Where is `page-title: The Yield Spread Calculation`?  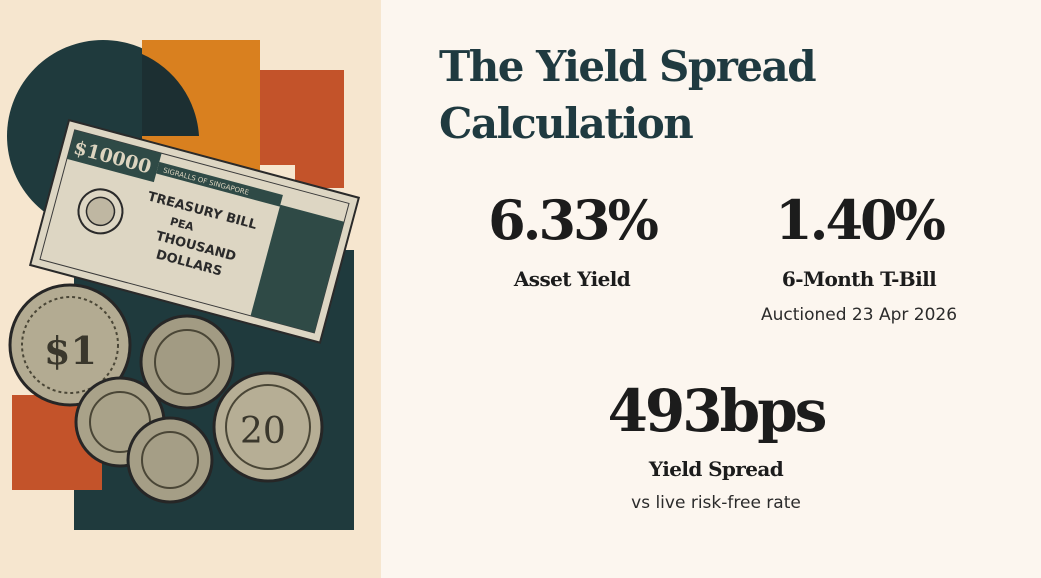
page-title: The Yield Spread Calculation is located at coordinates (628, 95).